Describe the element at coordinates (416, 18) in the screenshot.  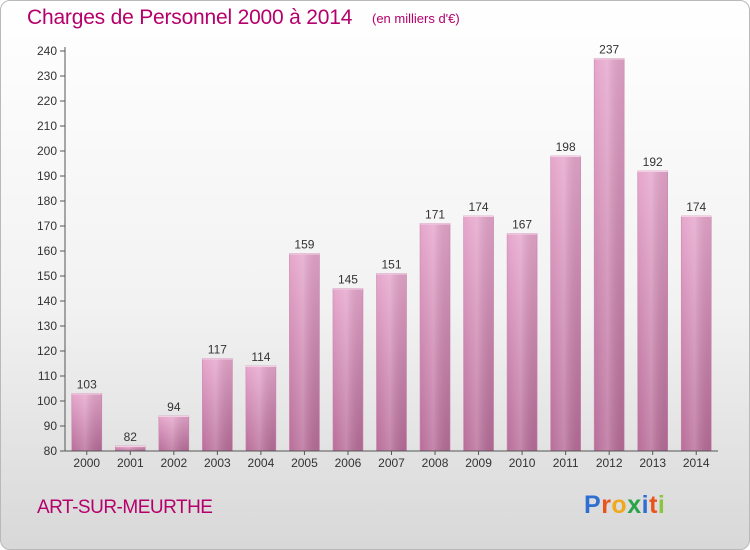
I see `chart-subtitle: (en milliers d'€)` at that location.